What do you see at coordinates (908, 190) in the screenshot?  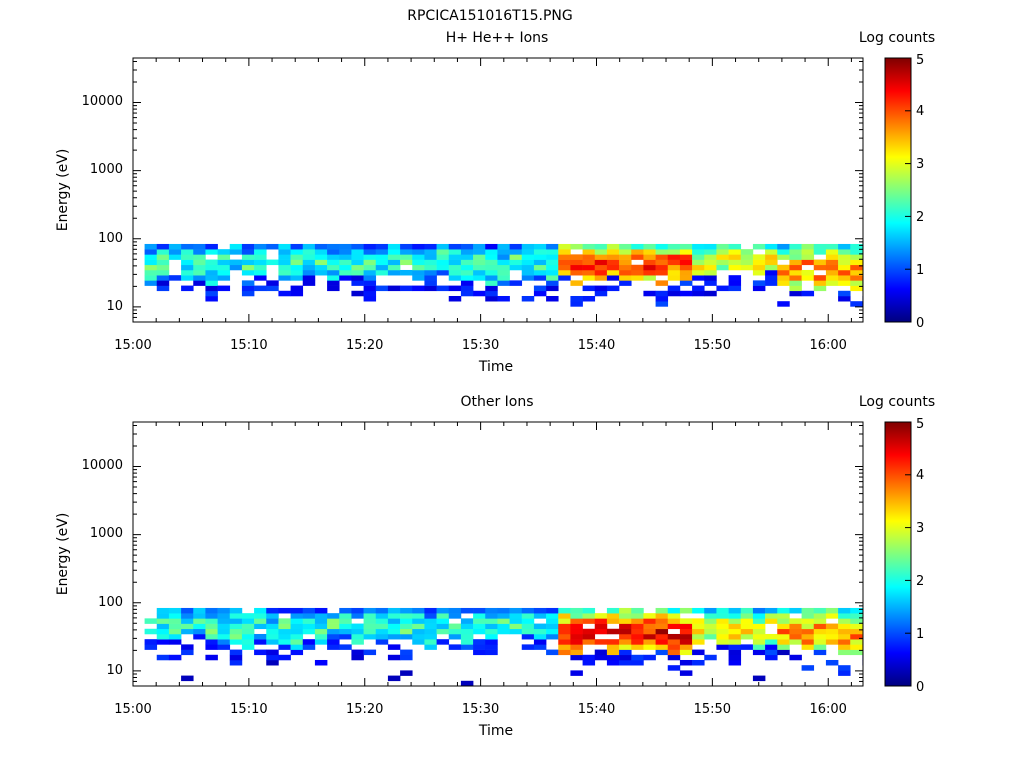 I see `colorbar-ticks` at bounding box center [908, 190].